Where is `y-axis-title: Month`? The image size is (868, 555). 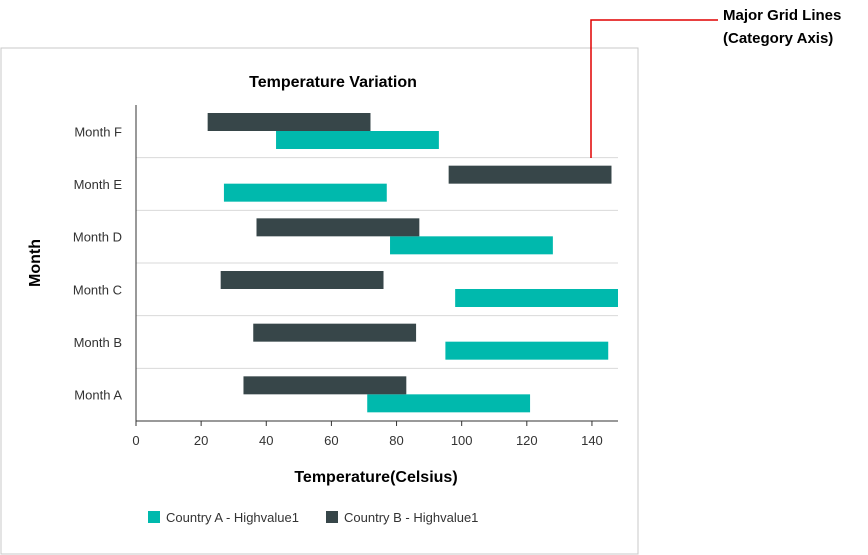
y-axis-title: Month is located at coordinates (35, 263).